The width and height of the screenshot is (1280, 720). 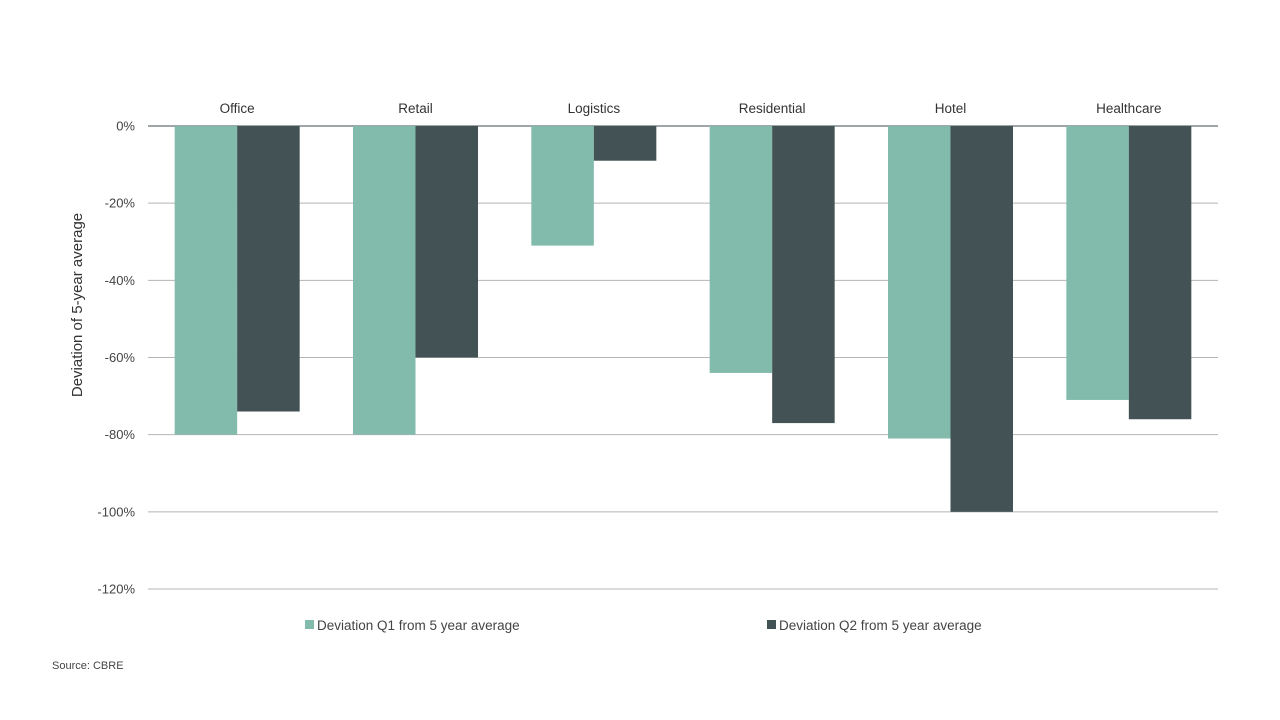 What do you see at coordinates (772, 108) in the screenshot?
I see `category-label: Residential` at bounding box center [772, 108].